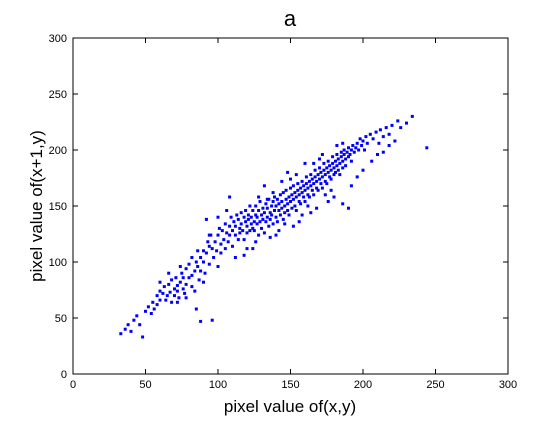 The width and height of the screenshot is (560, 425). Describe the element at coordinates (58, 207) in the screenshot. I see `y-tick-label: 150` at that location.